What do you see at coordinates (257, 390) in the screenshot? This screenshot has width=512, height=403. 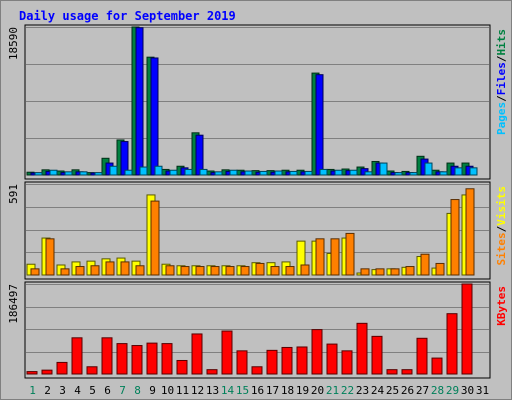 I see `x-tick-label-day-16: 16` at bounding box center [257, 390].